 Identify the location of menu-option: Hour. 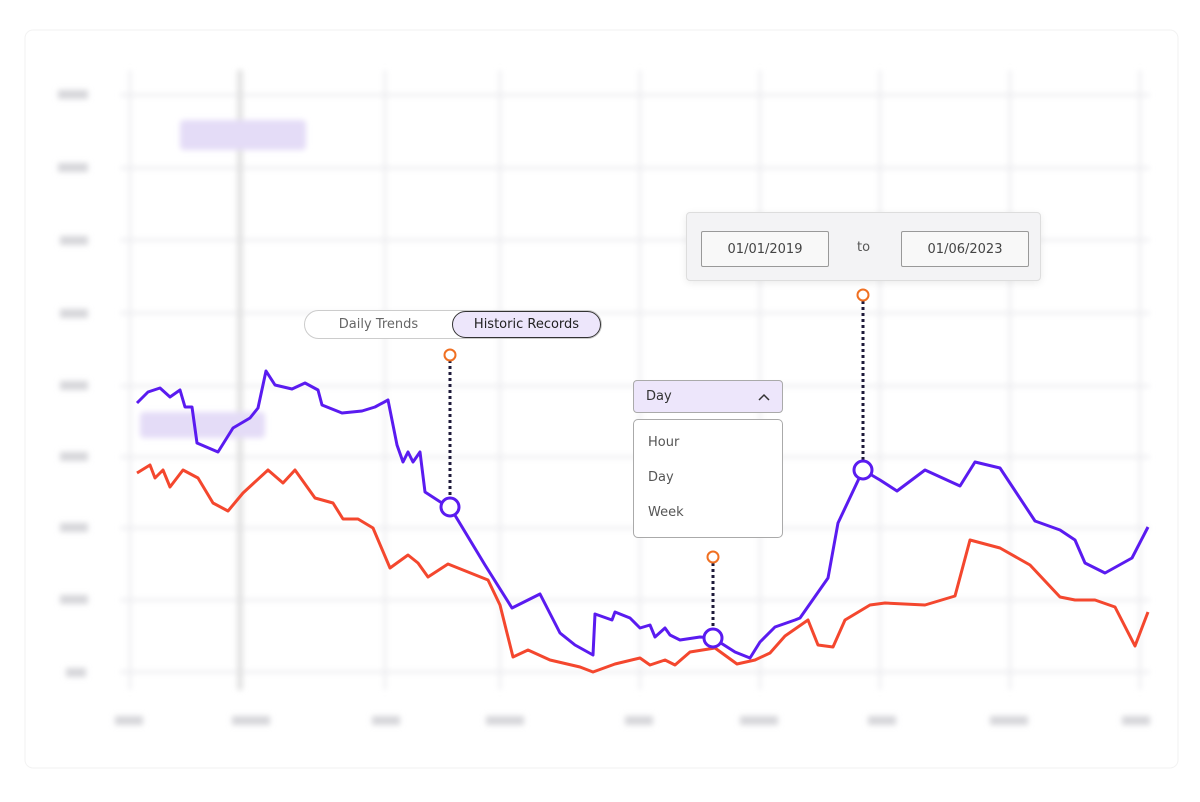
(664, 442).